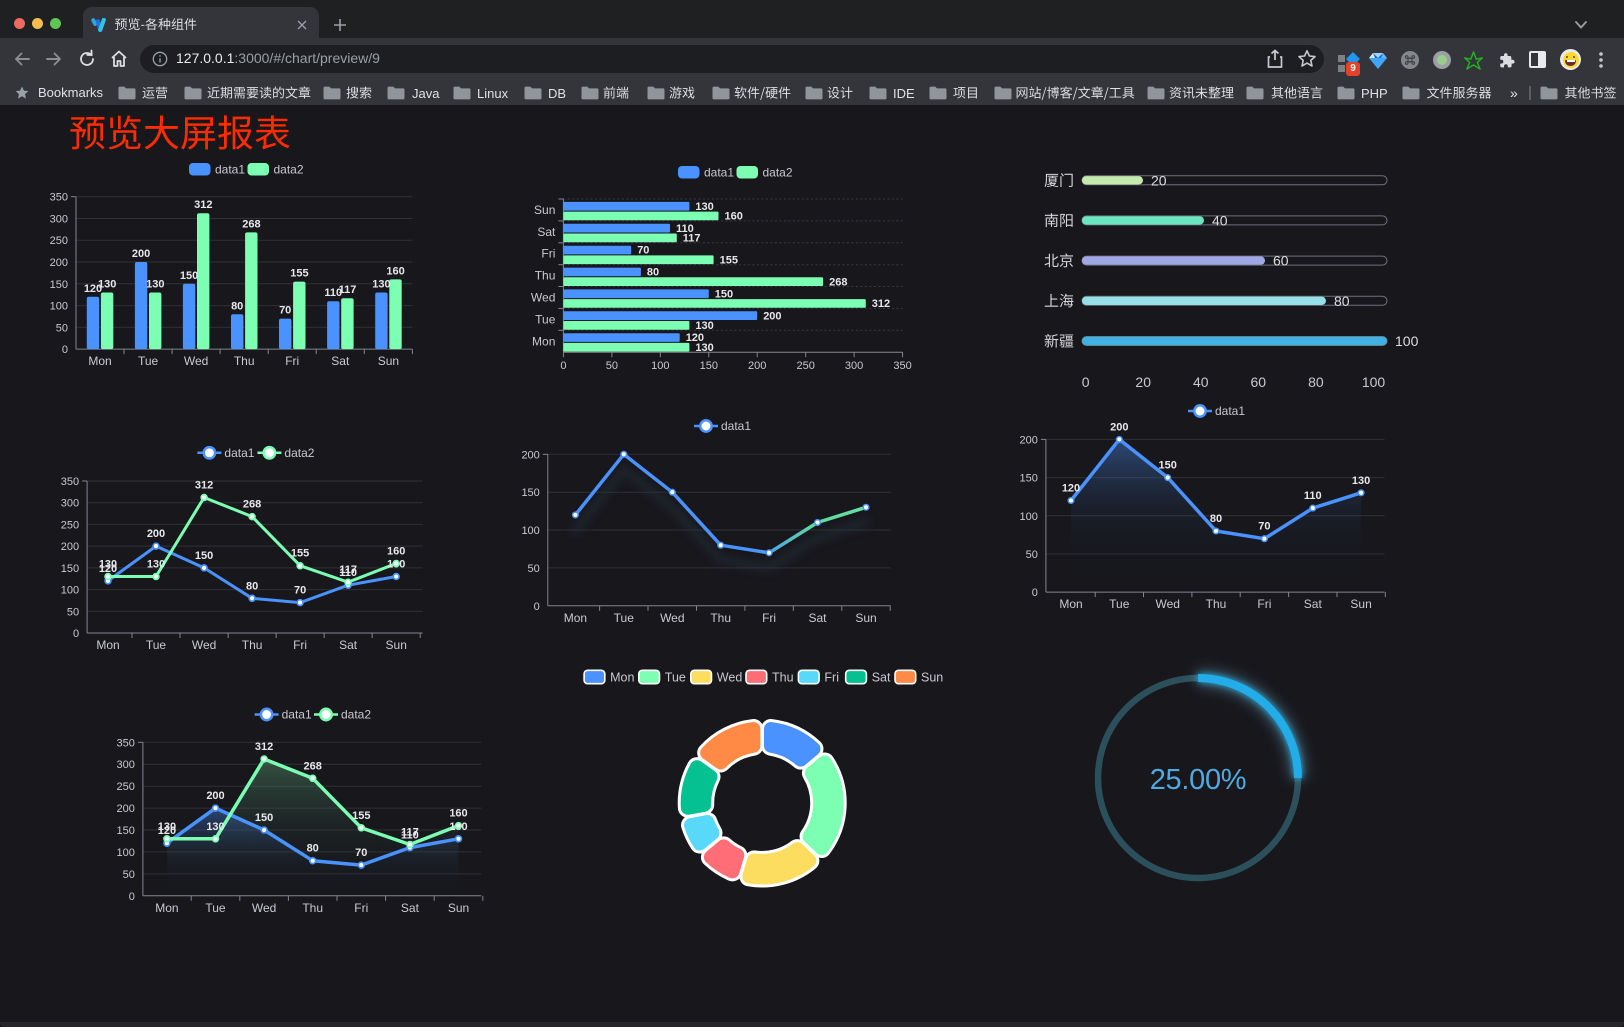  I want to click on svg-text: 155, so click(361, 816).